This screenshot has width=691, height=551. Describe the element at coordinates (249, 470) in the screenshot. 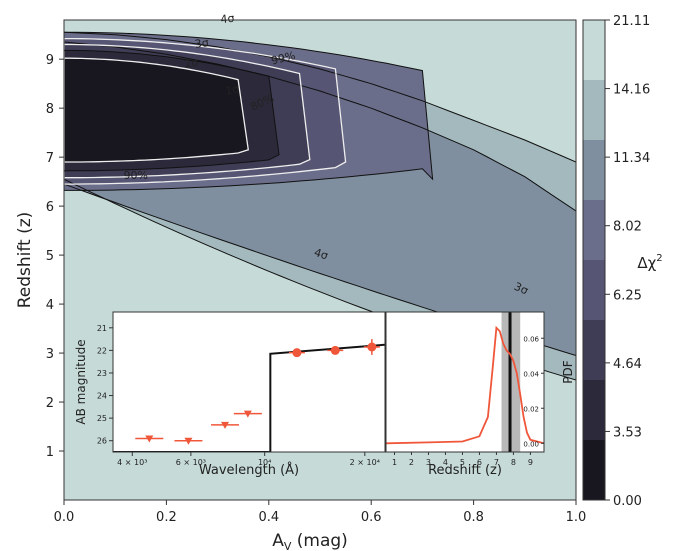

I see `sed-x-label: Wavelength (Å)` at that location.